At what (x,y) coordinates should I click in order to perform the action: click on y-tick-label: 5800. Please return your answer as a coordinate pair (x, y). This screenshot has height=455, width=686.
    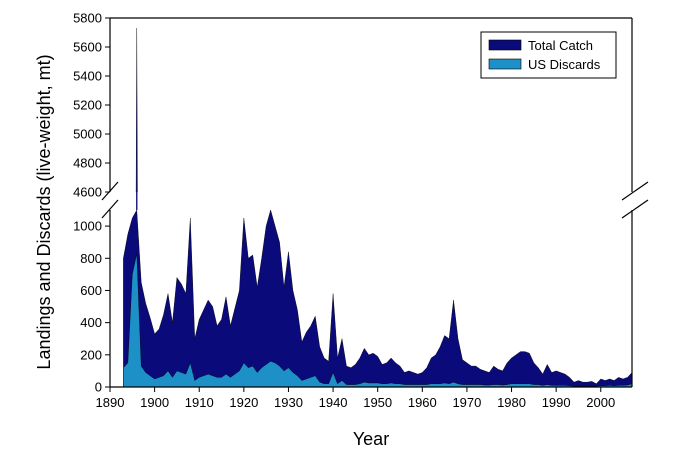
    Looking at the image, I should click on (87, 18).